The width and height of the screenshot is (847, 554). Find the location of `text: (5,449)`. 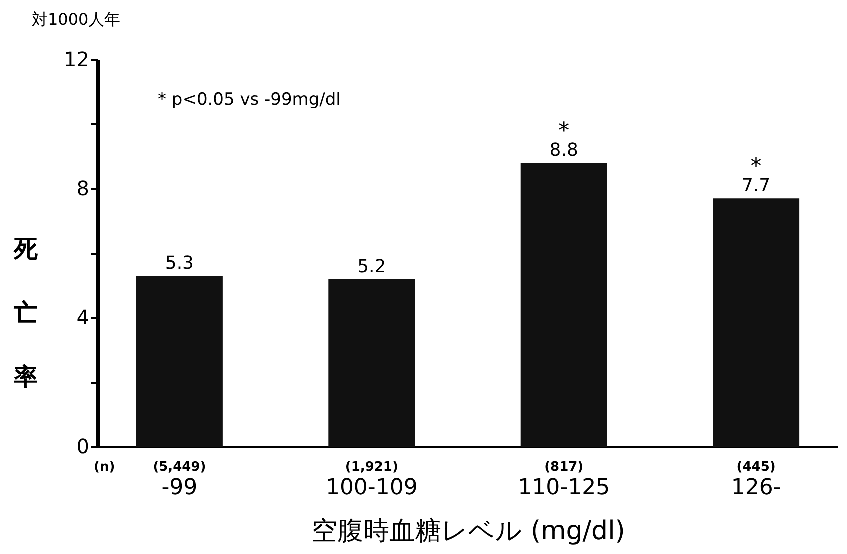

text: (5,449) is located at coordinates (179, 467).